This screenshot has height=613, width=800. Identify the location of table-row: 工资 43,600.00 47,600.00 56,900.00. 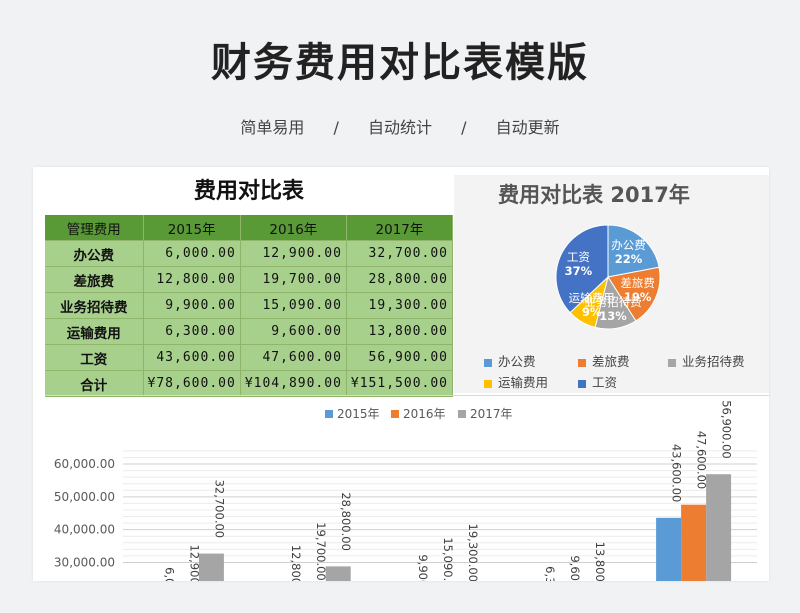
(249, 357).